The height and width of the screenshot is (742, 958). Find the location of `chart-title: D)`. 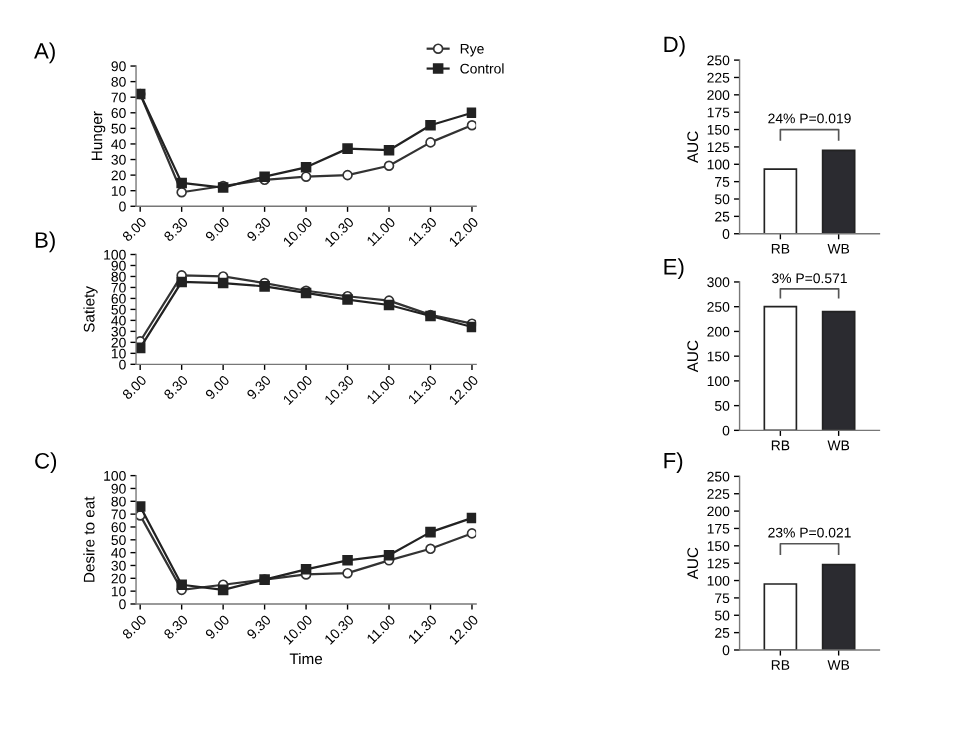

chart-title: D) is located at coordinates (674, 46).